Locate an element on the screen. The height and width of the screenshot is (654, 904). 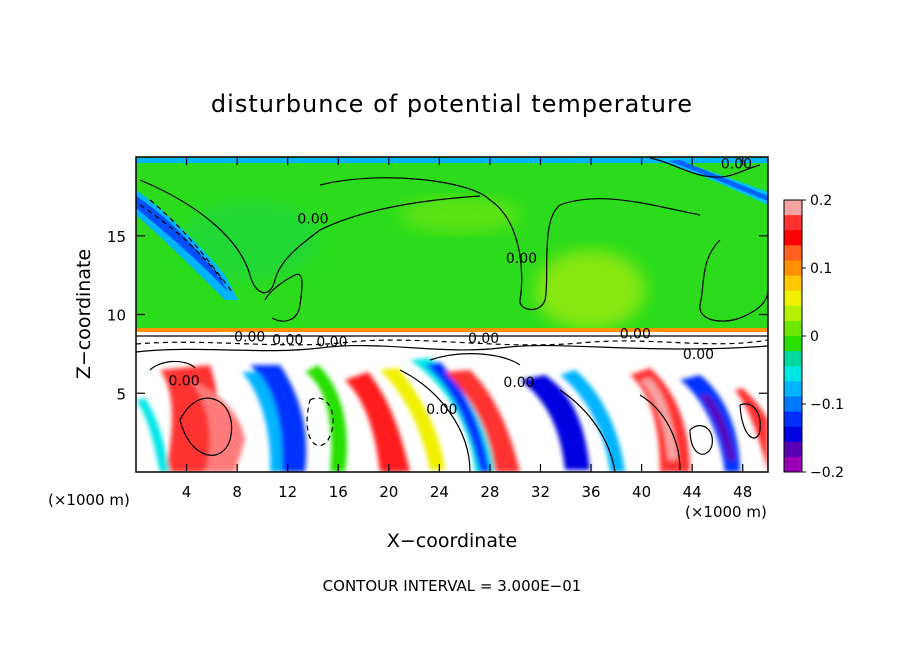
upper-warm-patch is located at coordinates (590, 290).